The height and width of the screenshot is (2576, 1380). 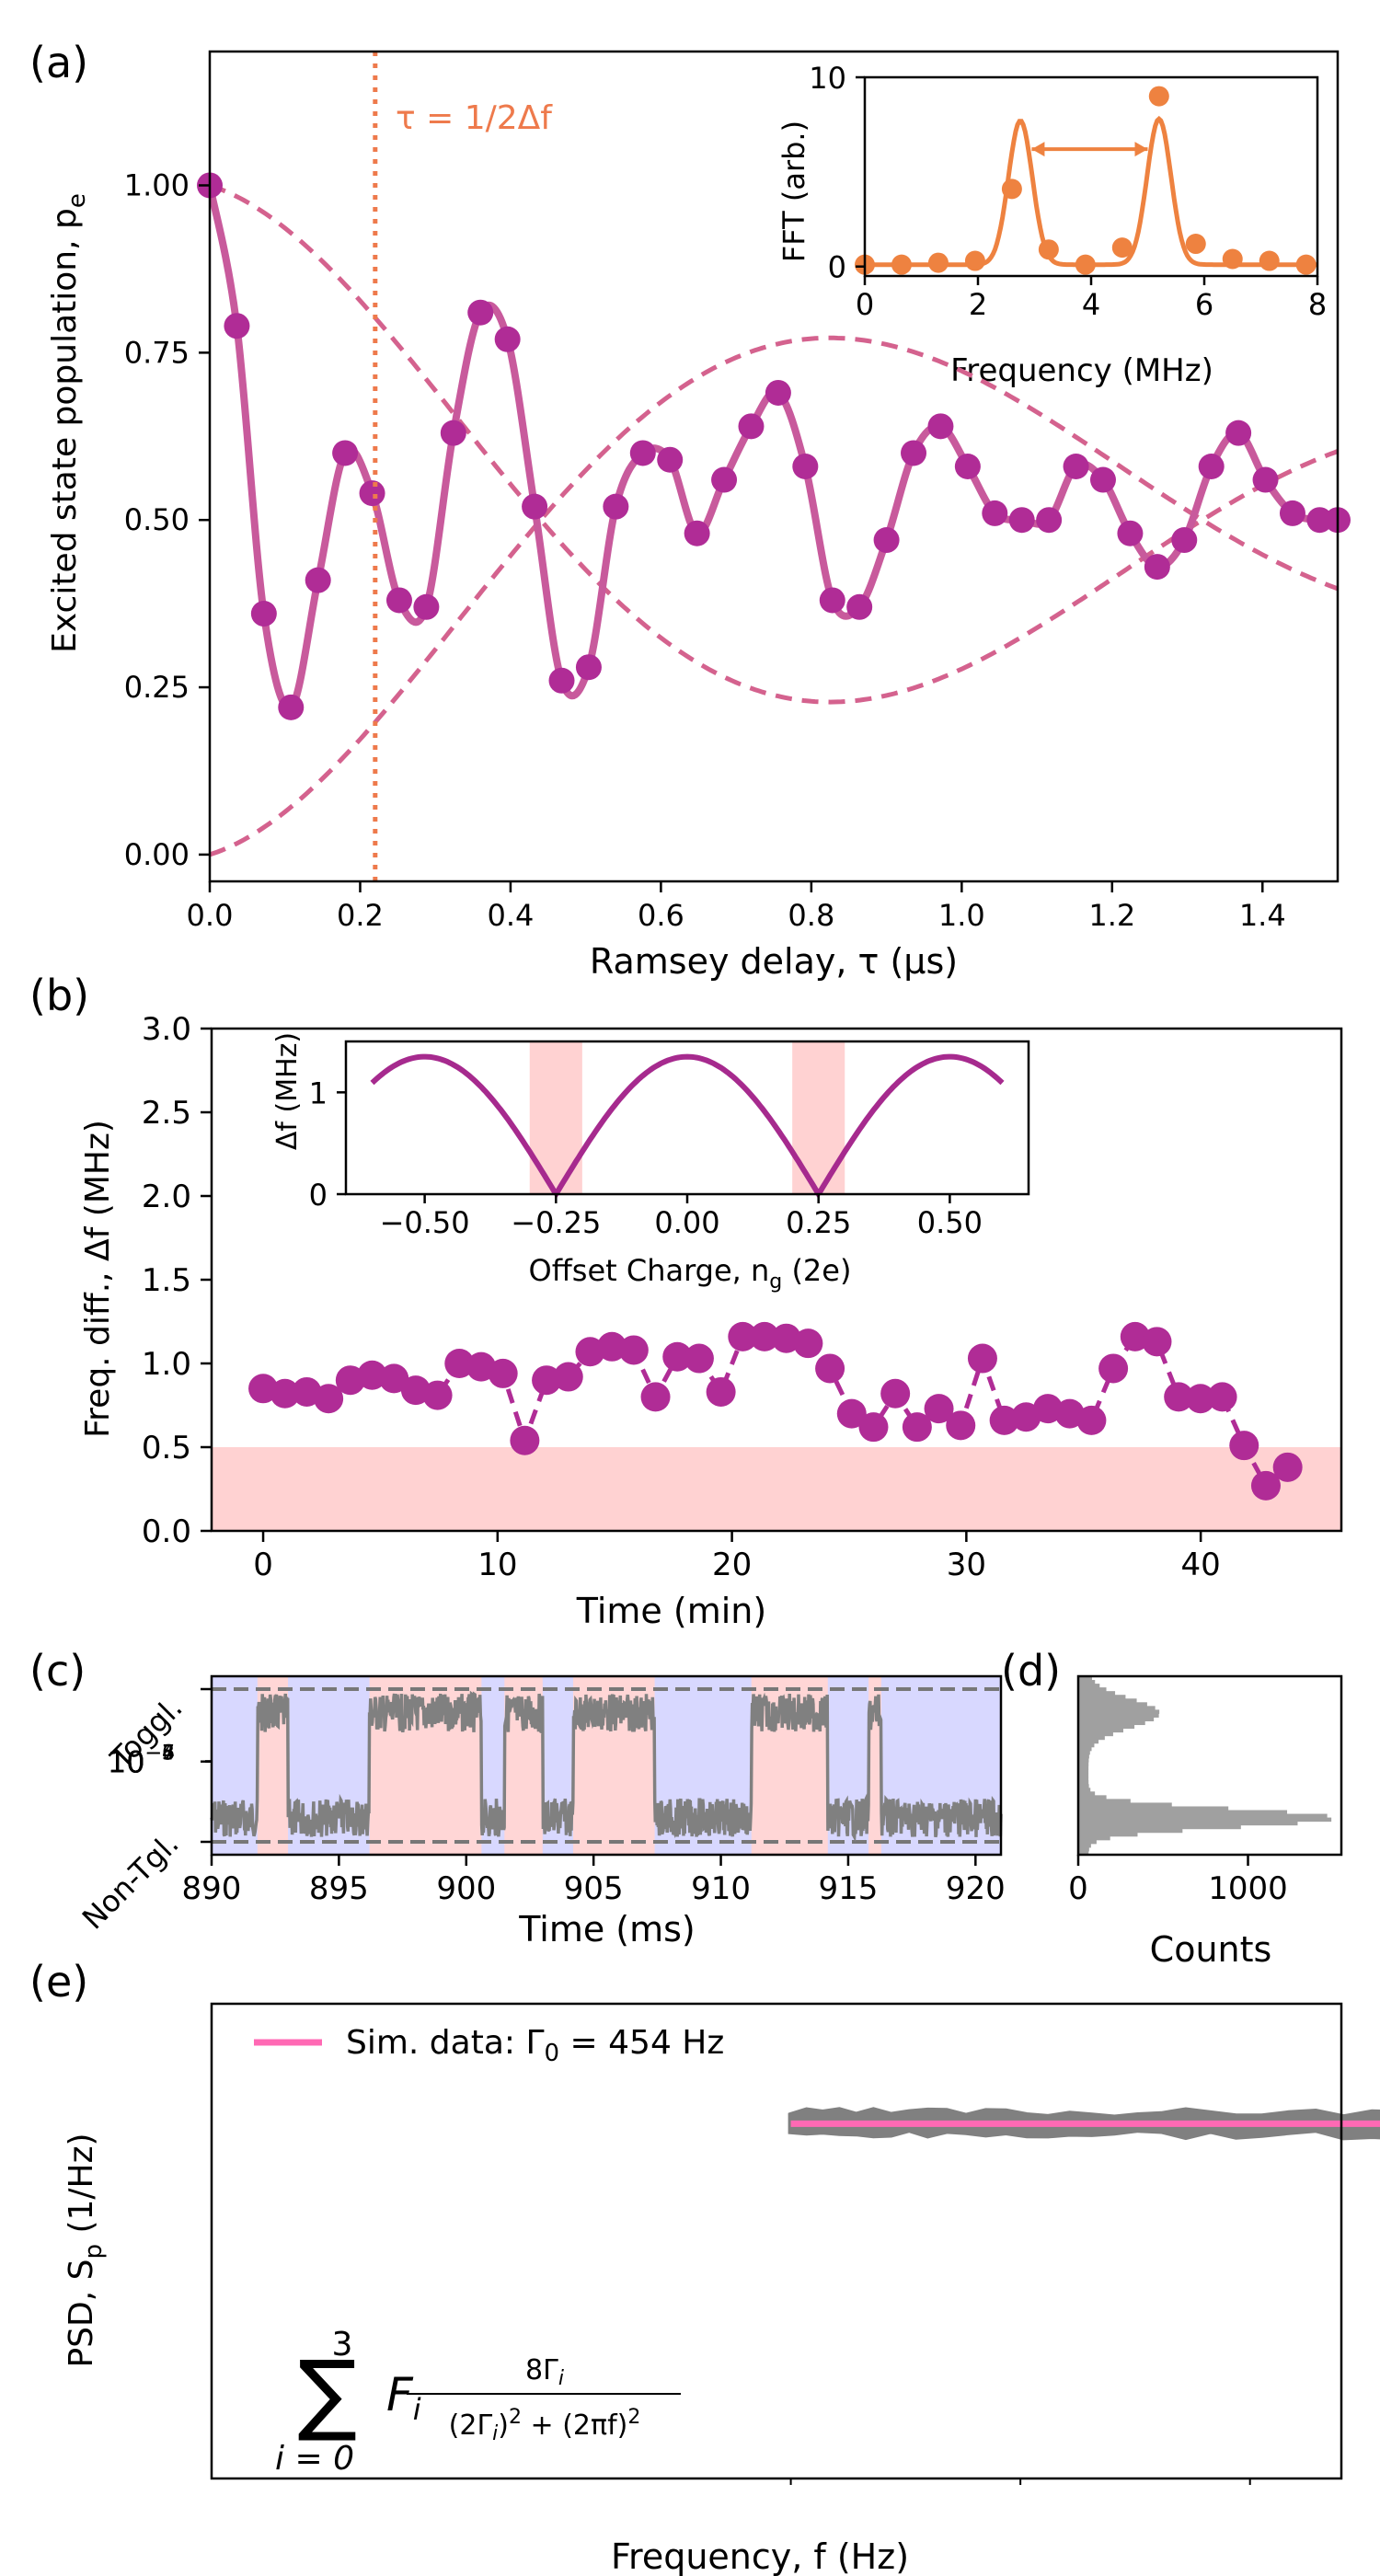 I want to click on xtick-label: 10, so click(x=497, y=1565).